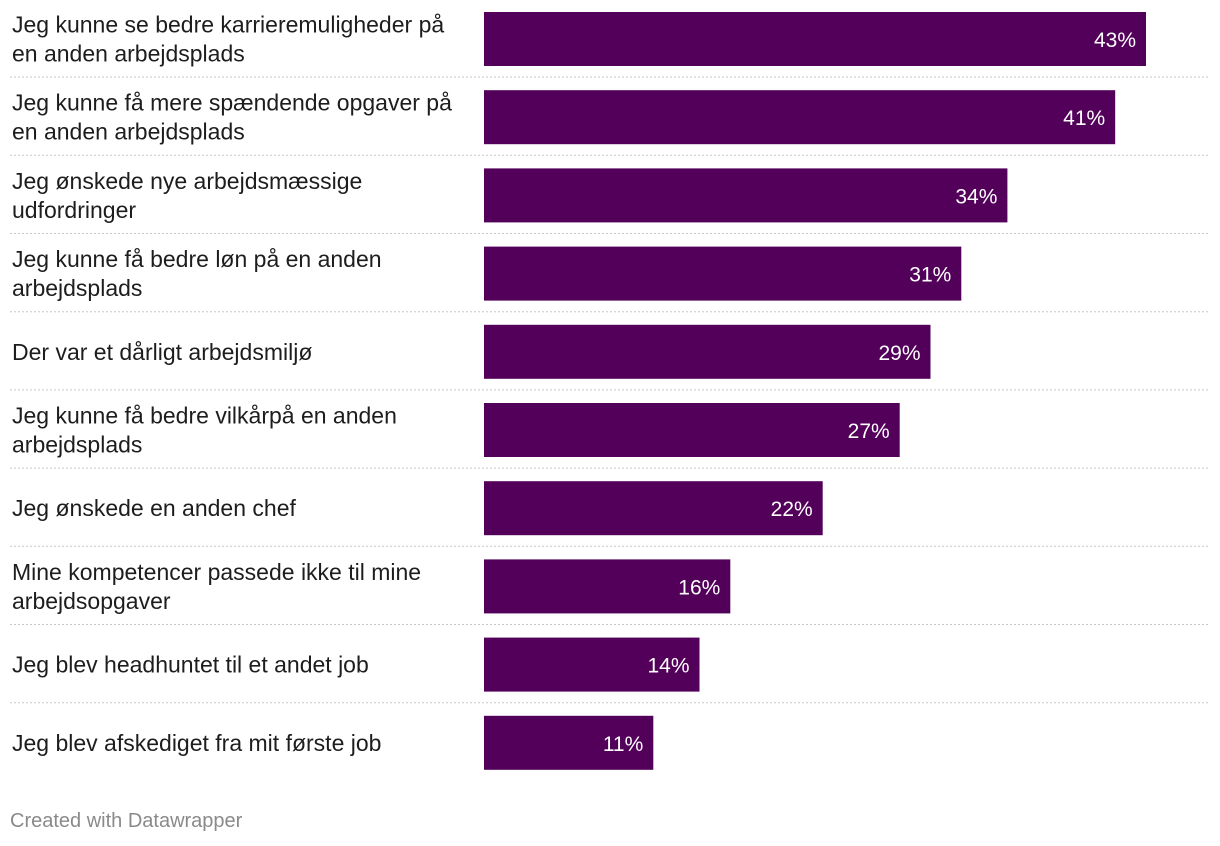 The image size is (1220, 846). What do you see at coordinates (91, 601) in the screenshot?
I see `category-label-line: arbejdsopgaver` at bounding box center [91, 601].